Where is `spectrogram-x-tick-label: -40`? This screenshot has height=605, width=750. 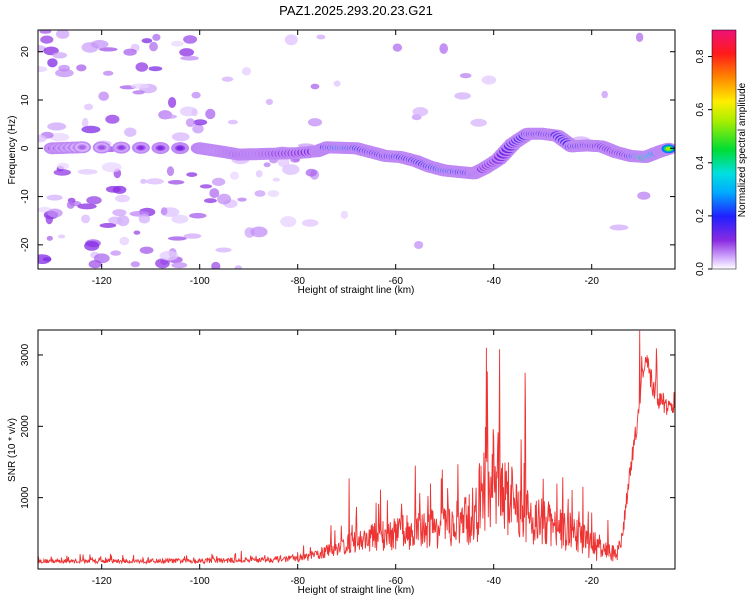
spectrogram-x-tick-label: -40 is located at coordinates (493, 281).